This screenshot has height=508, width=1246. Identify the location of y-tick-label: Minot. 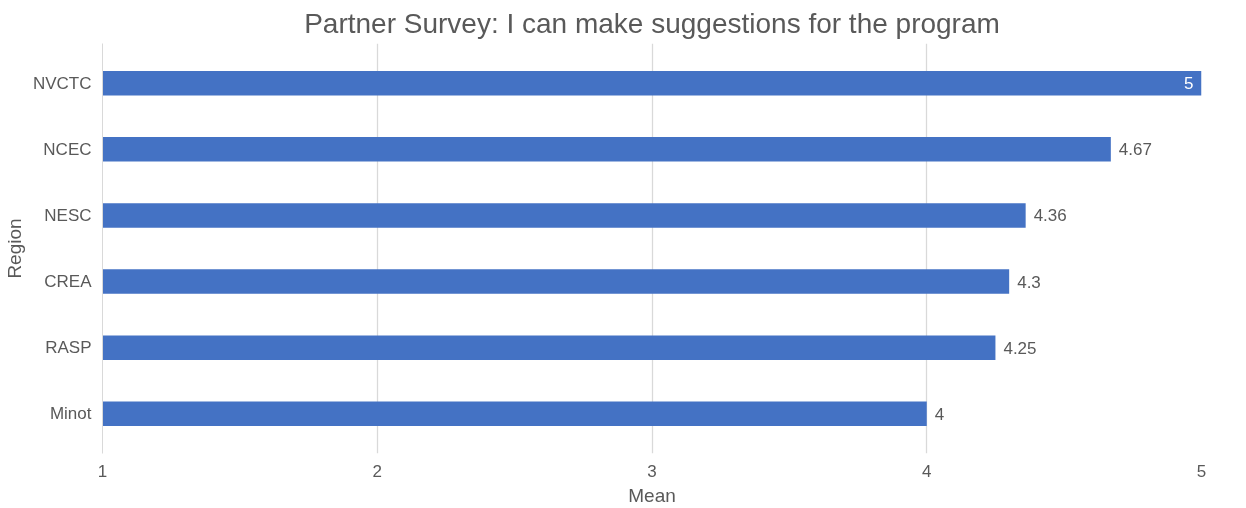
(70, 414).